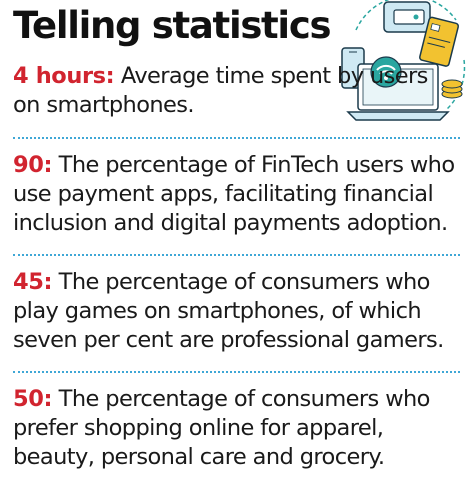 The height and width of the screenshot is (483, 468). I want to click on fintech-illustration, so click(403, 60).